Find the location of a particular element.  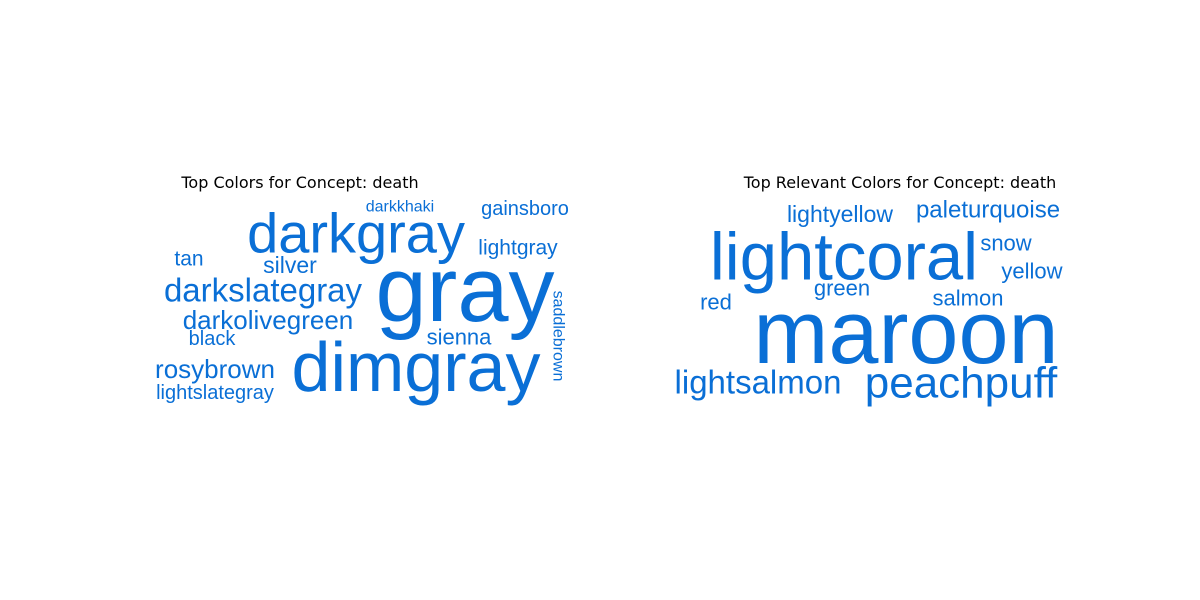

word-yellow: yellow is located at coordinates (1031, 271).